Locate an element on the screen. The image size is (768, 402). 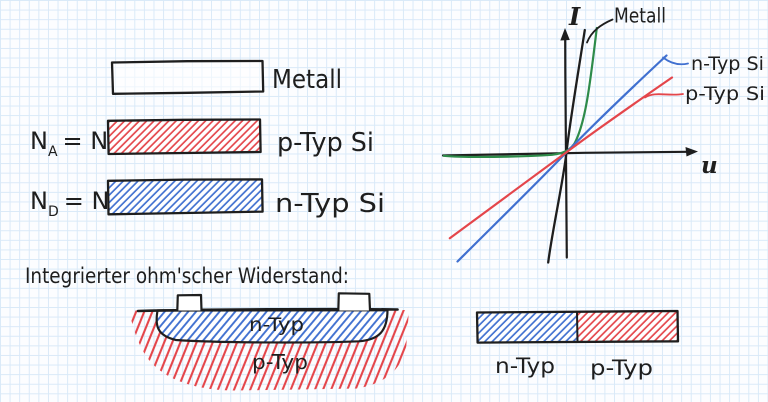
n-typ-curve is located at coordinates (562, 158).